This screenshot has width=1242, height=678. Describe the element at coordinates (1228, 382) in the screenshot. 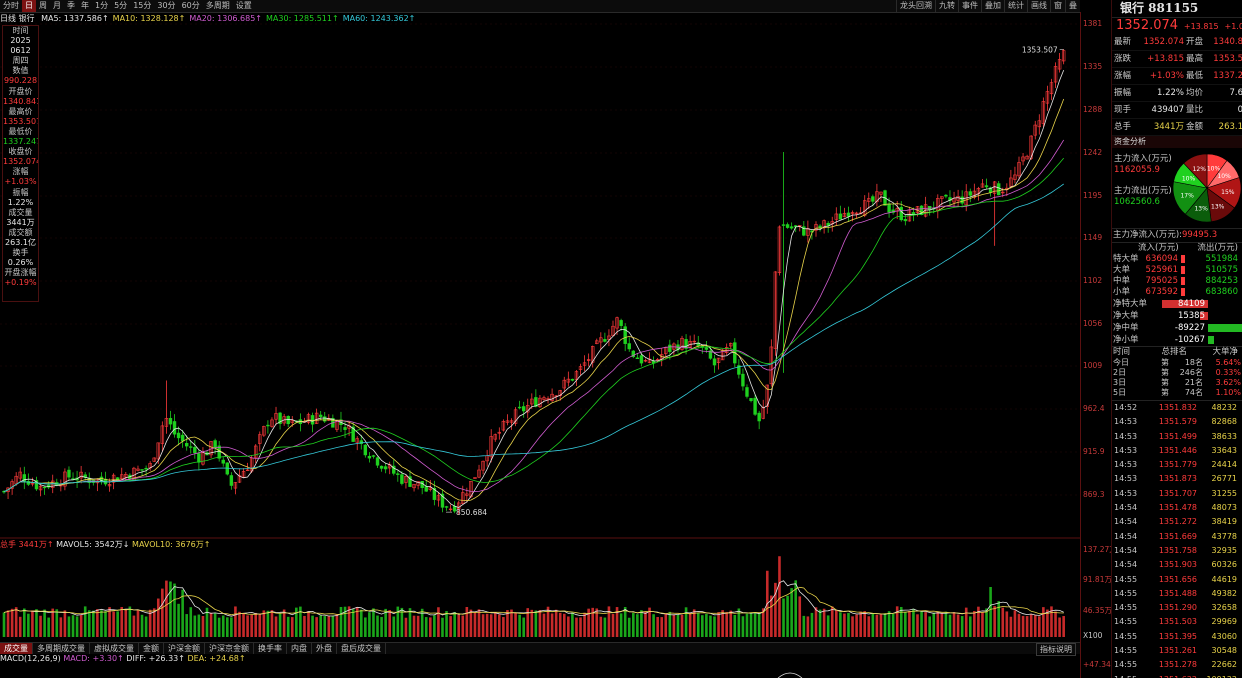

I see `rank-pct: 3.62%` at that location.